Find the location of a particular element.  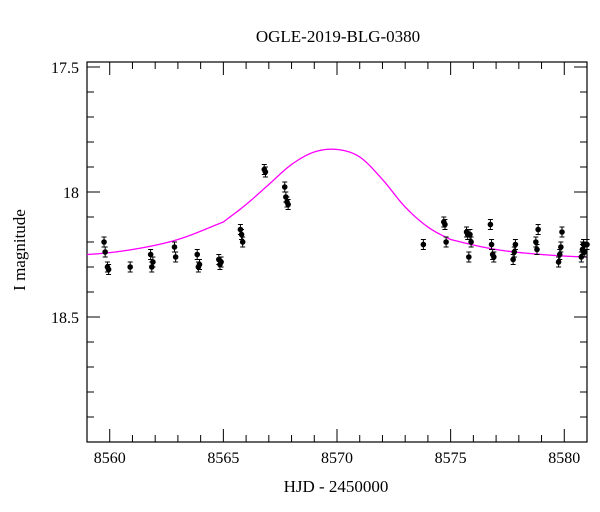

x-tick-label: 8575 is located at coordinates (451, 458).